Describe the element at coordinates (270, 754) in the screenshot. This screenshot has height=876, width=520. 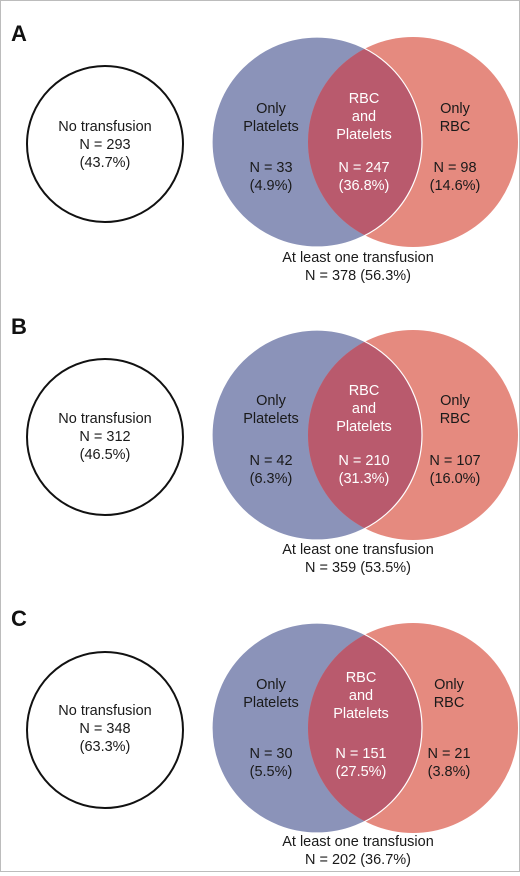
I see `only-platelets-count: N = 30` at that location.